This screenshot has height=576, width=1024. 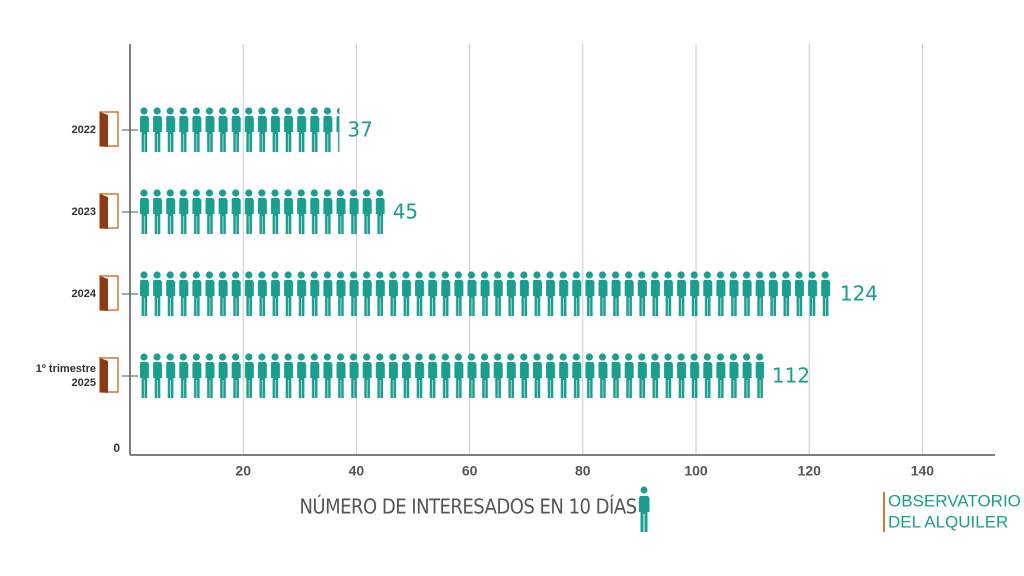 I want to click on logo-text: DEL ALQUILER, so click(x=948, y=521).